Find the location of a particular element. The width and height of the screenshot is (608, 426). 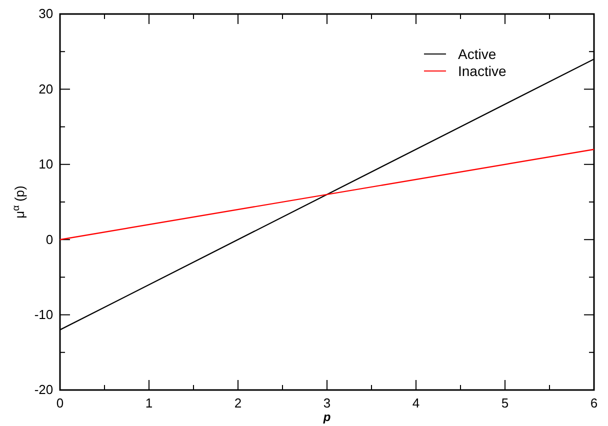

y-tick-label: 20 is located at coordinates (46, 88).